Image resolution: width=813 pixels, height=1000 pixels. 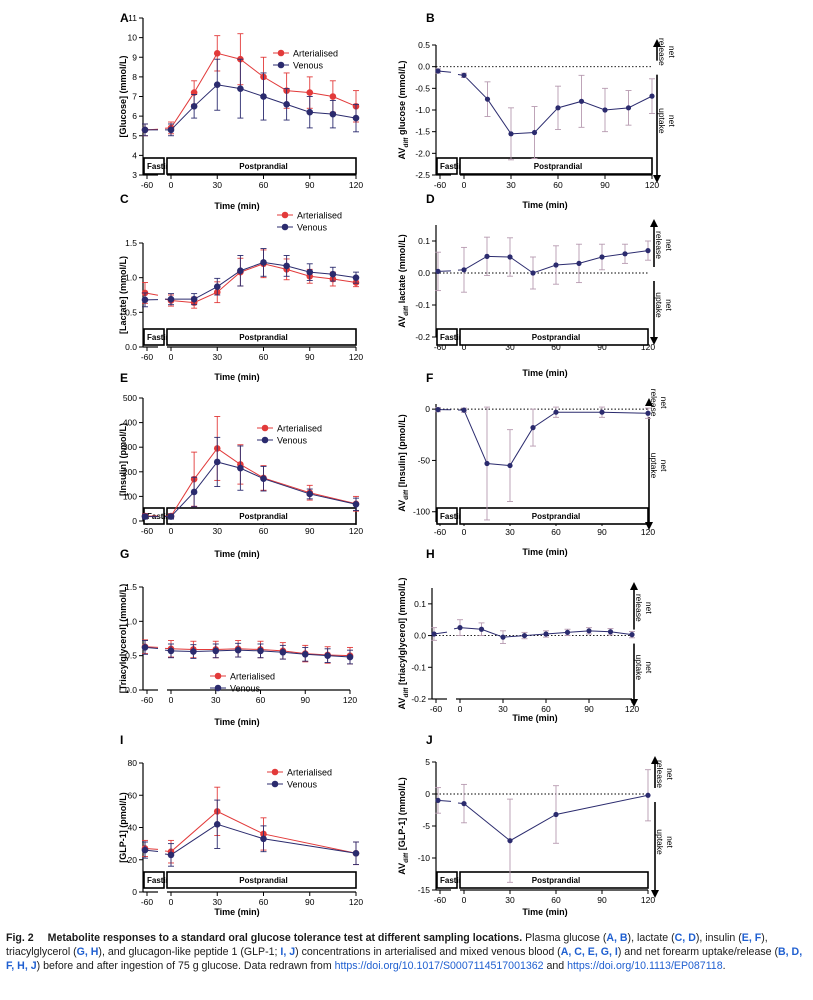 I want to click on x-tick-label: -60, so click(x=147, y=357).